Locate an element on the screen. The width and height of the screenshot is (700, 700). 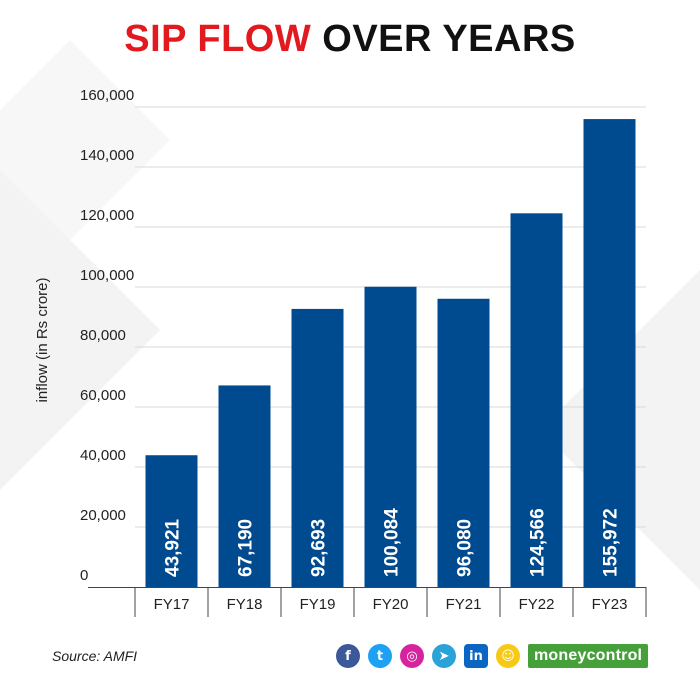
x-tick-label: FY17 is located at coordinates (172, 604).